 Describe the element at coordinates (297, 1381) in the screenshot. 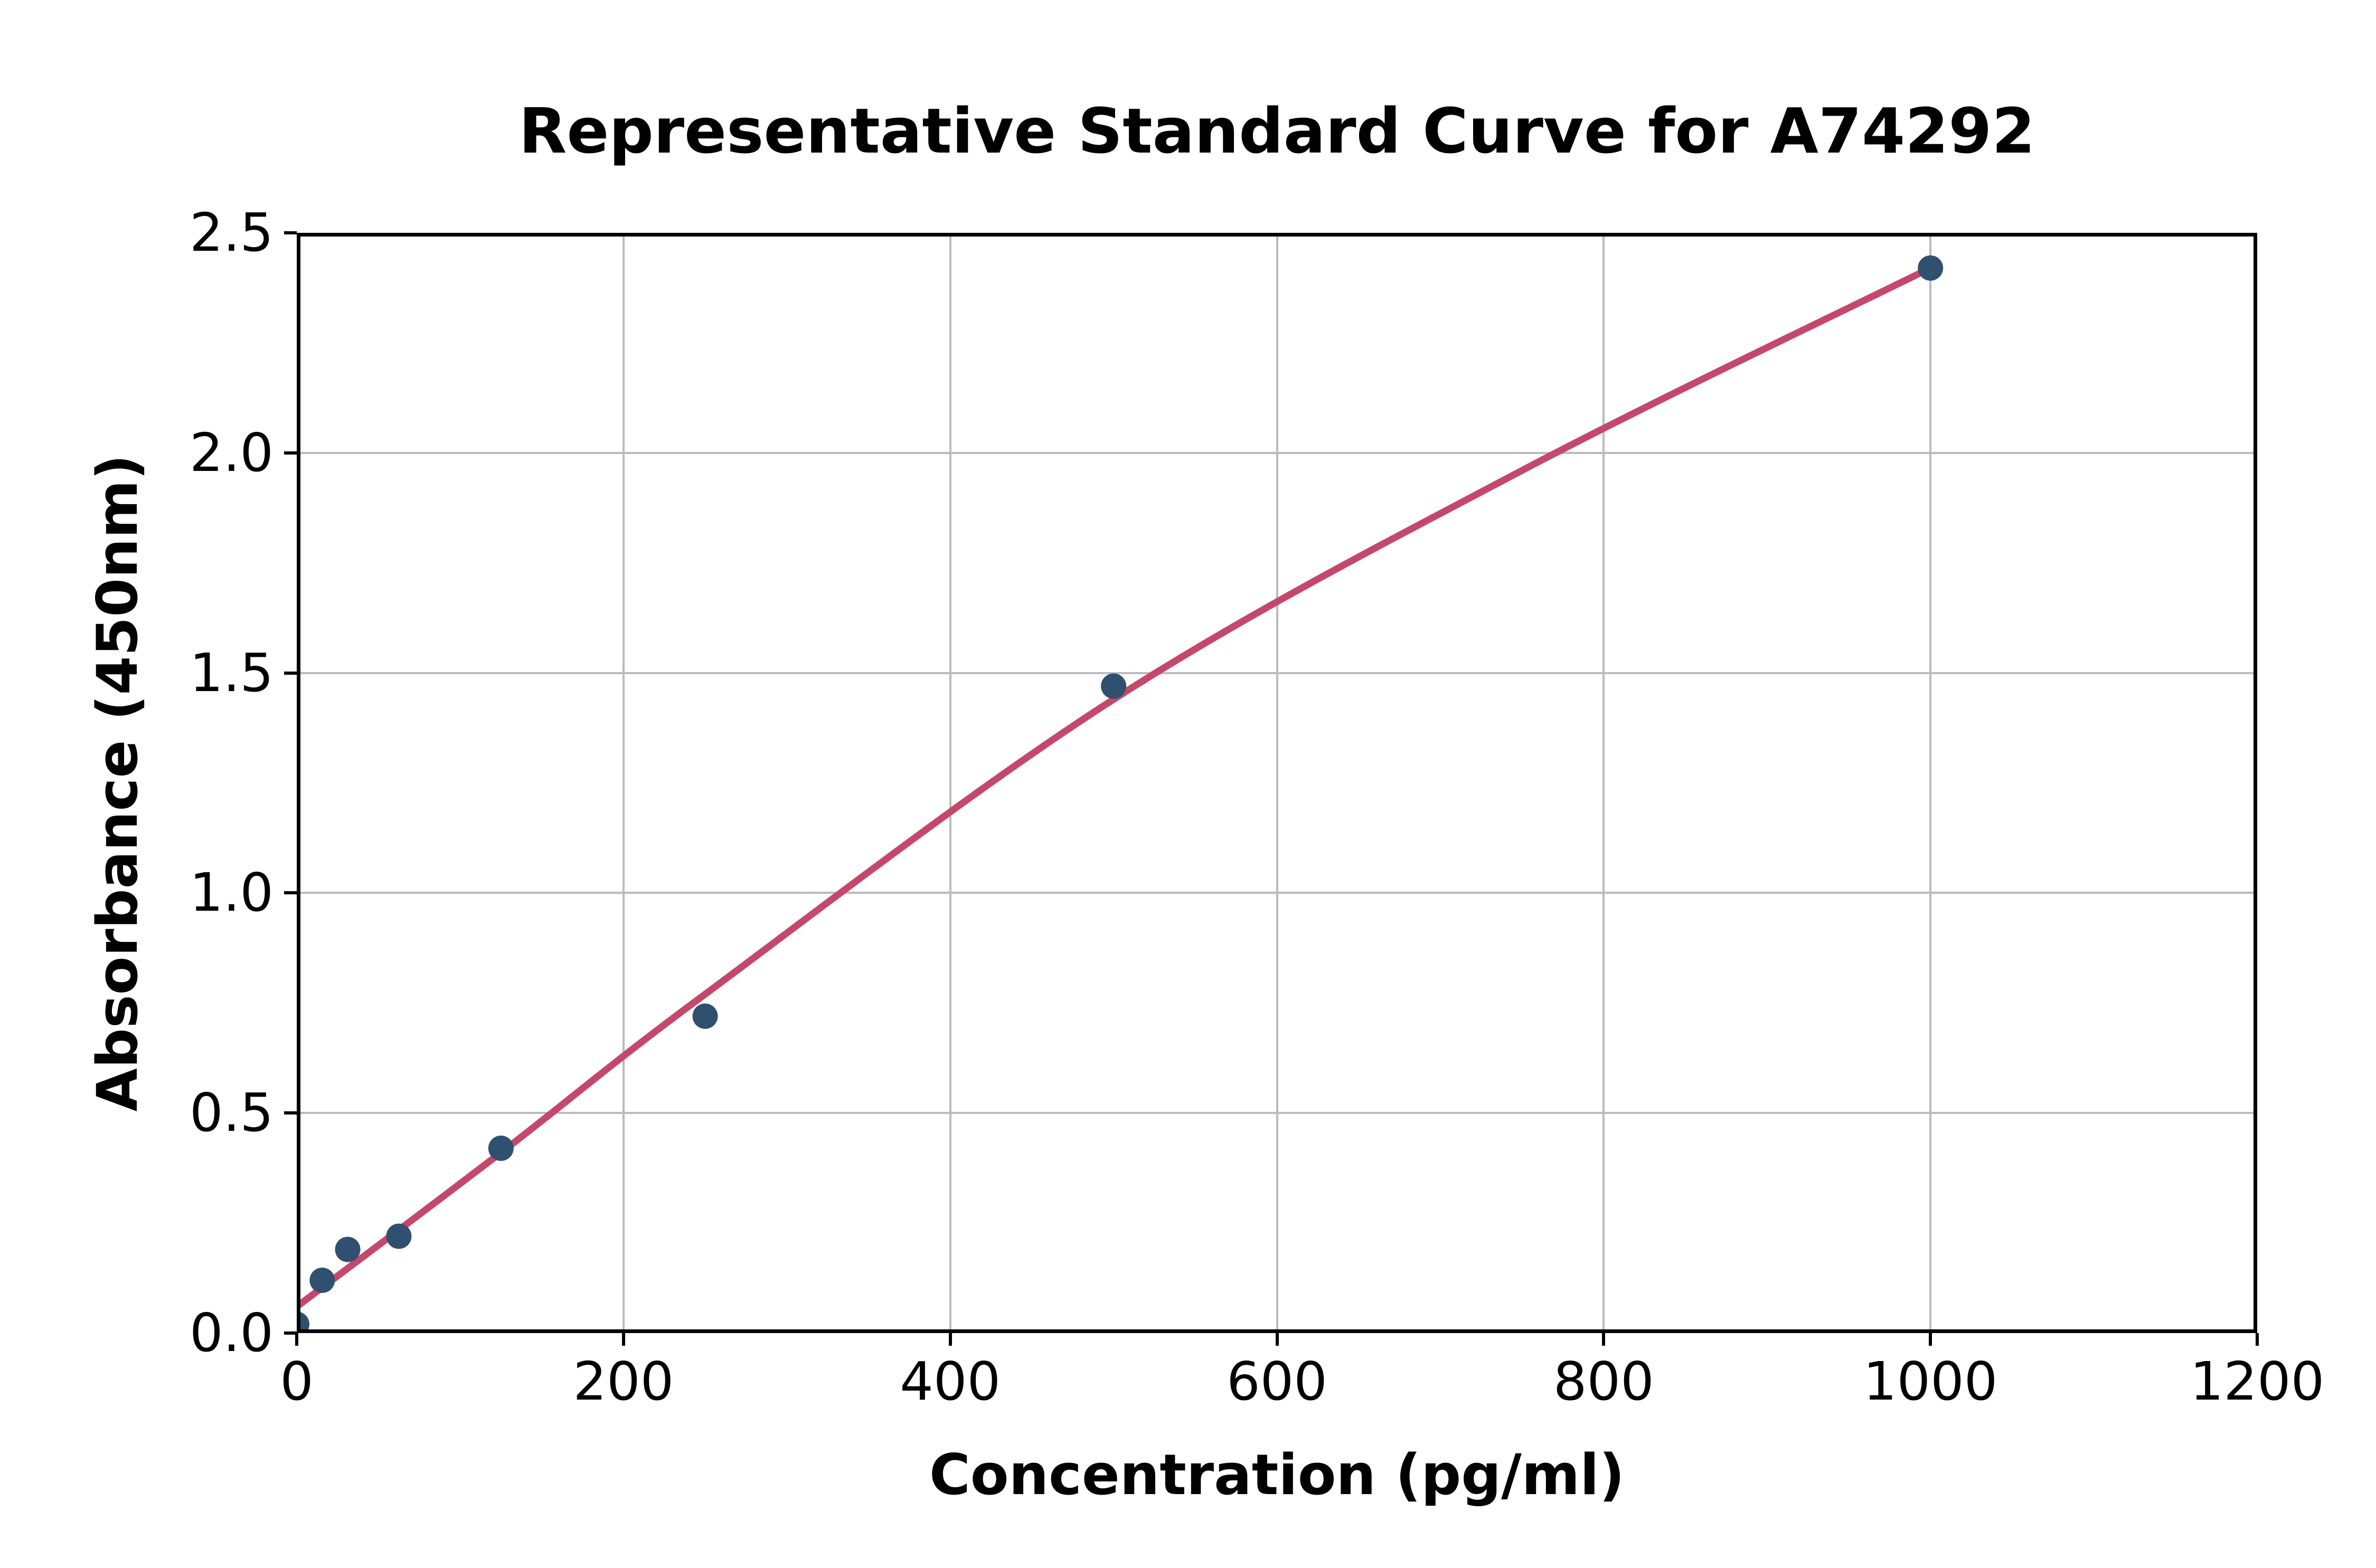

I see `x-tick-label: 0` at that location.